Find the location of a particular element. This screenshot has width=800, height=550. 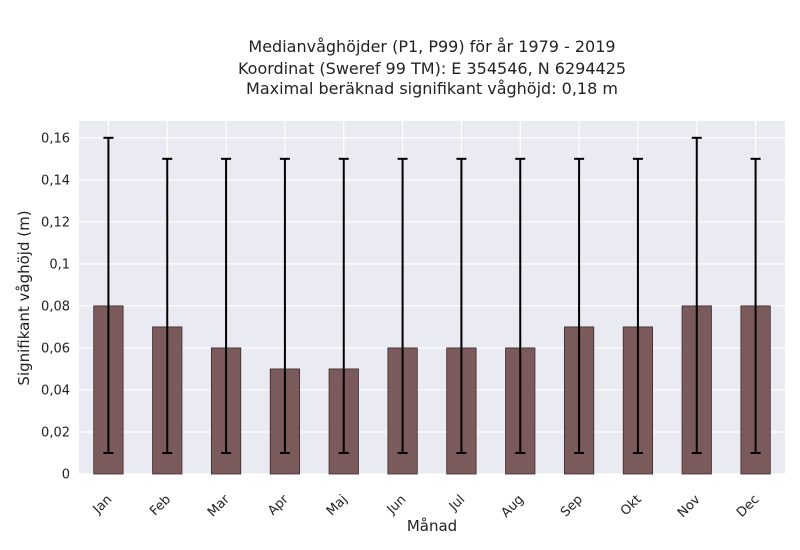

x-tick-label: Apr is located at coordinates (278, 505).